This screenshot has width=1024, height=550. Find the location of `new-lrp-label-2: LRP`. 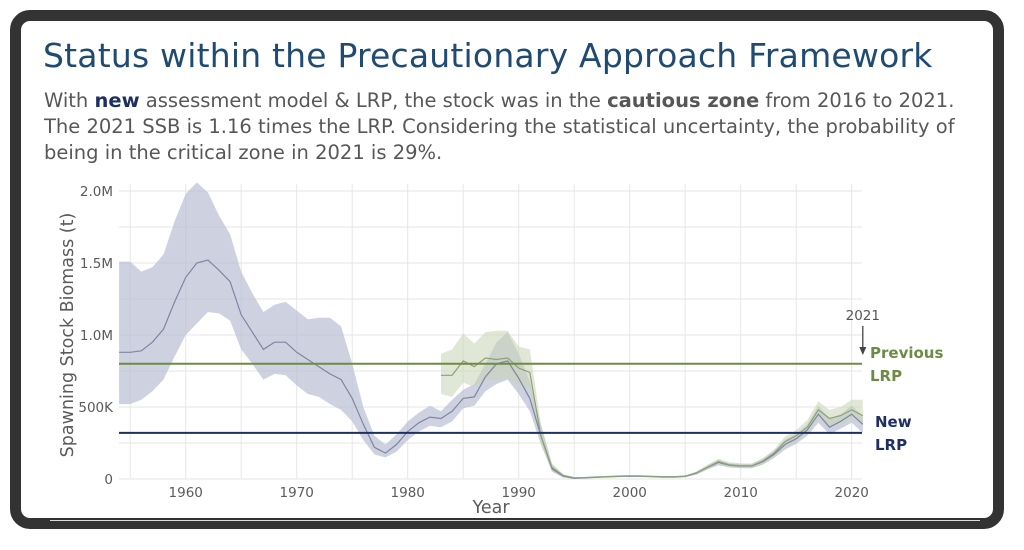

new-lrp-label-2: LRP is located at coordinates (891, 445).